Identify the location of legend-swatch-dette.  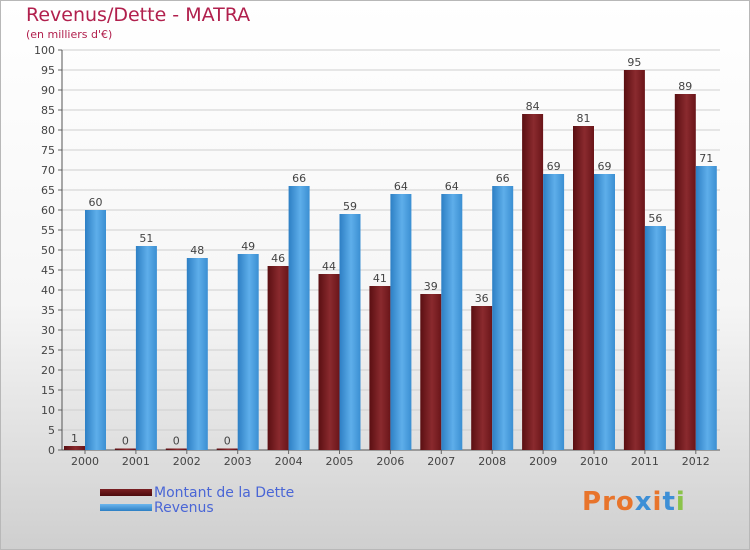
(126, 492).